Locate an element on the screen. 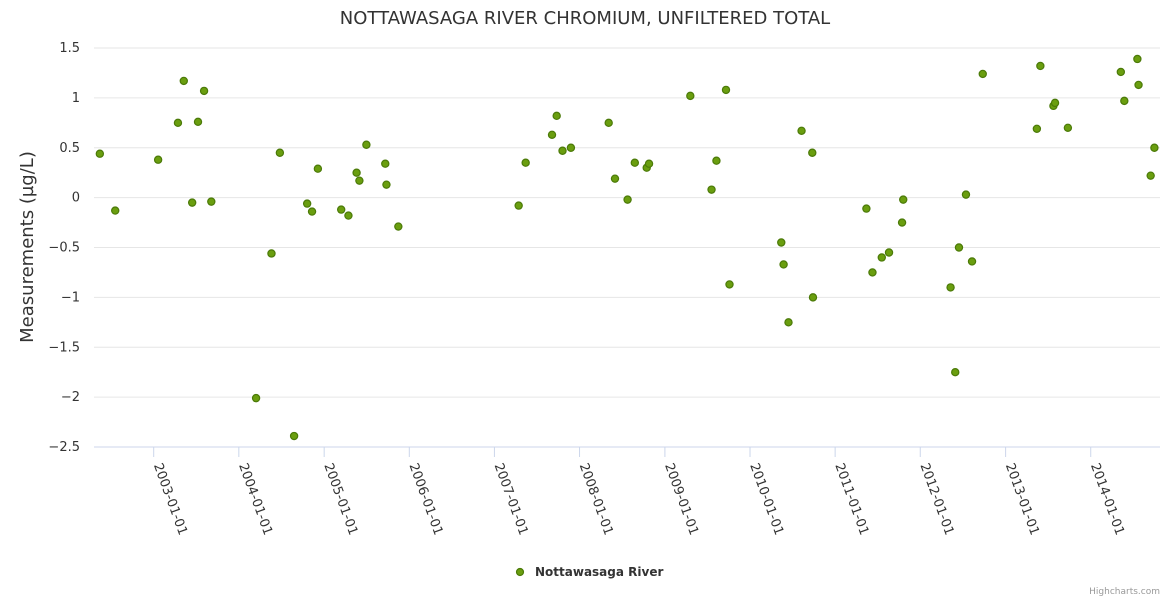  legend-marker is located at coordinates (520, 572).